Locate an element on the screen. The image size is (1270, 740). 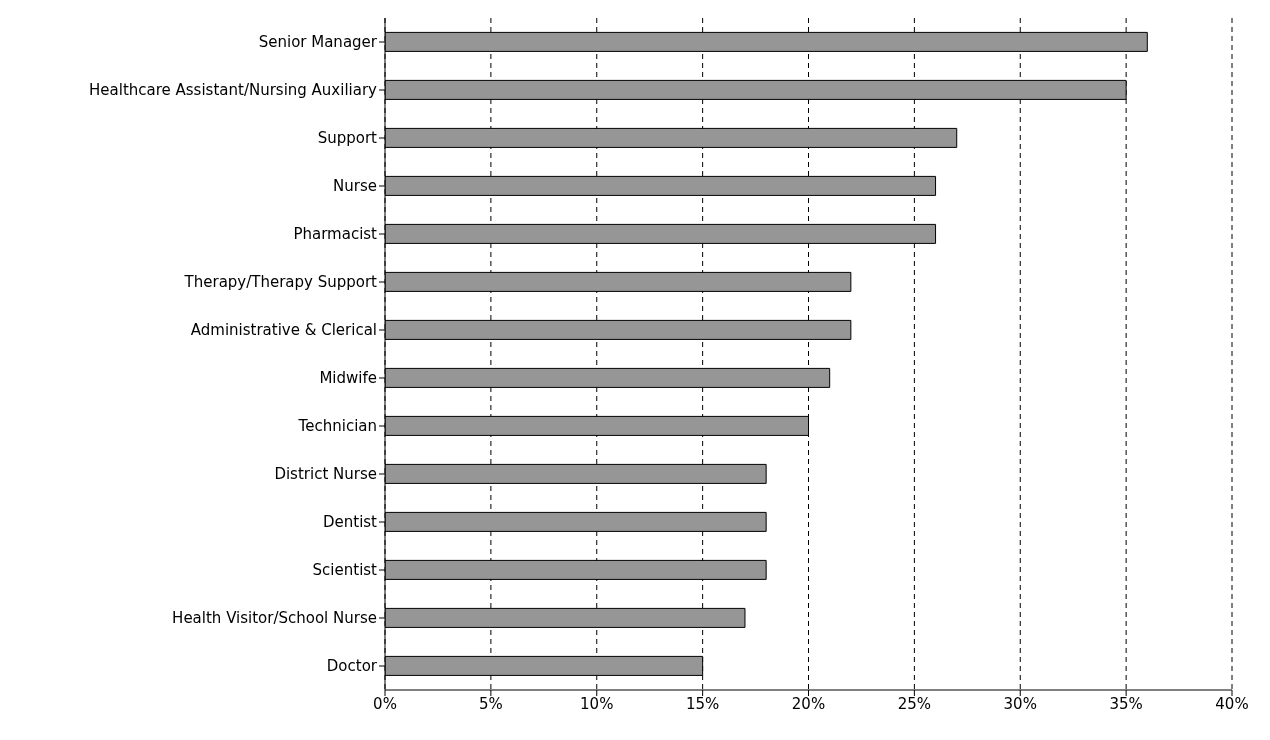
y-tick-label: Healthcare Assistant/Nursing Auxiliary is located at coordinates (233, 90).